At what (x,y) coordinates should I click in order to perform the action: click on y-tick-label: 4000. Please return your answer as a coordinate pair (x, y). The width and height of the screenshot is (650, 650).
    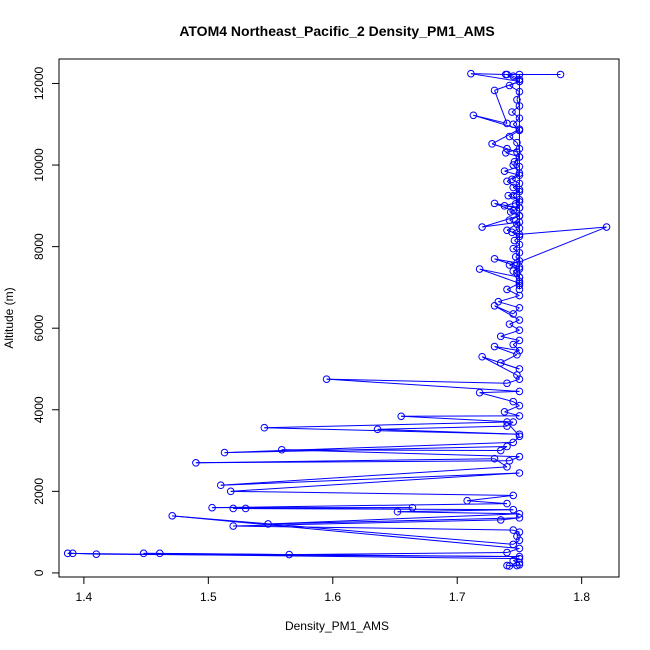
    Looking at the image, I should click on (39, 409).